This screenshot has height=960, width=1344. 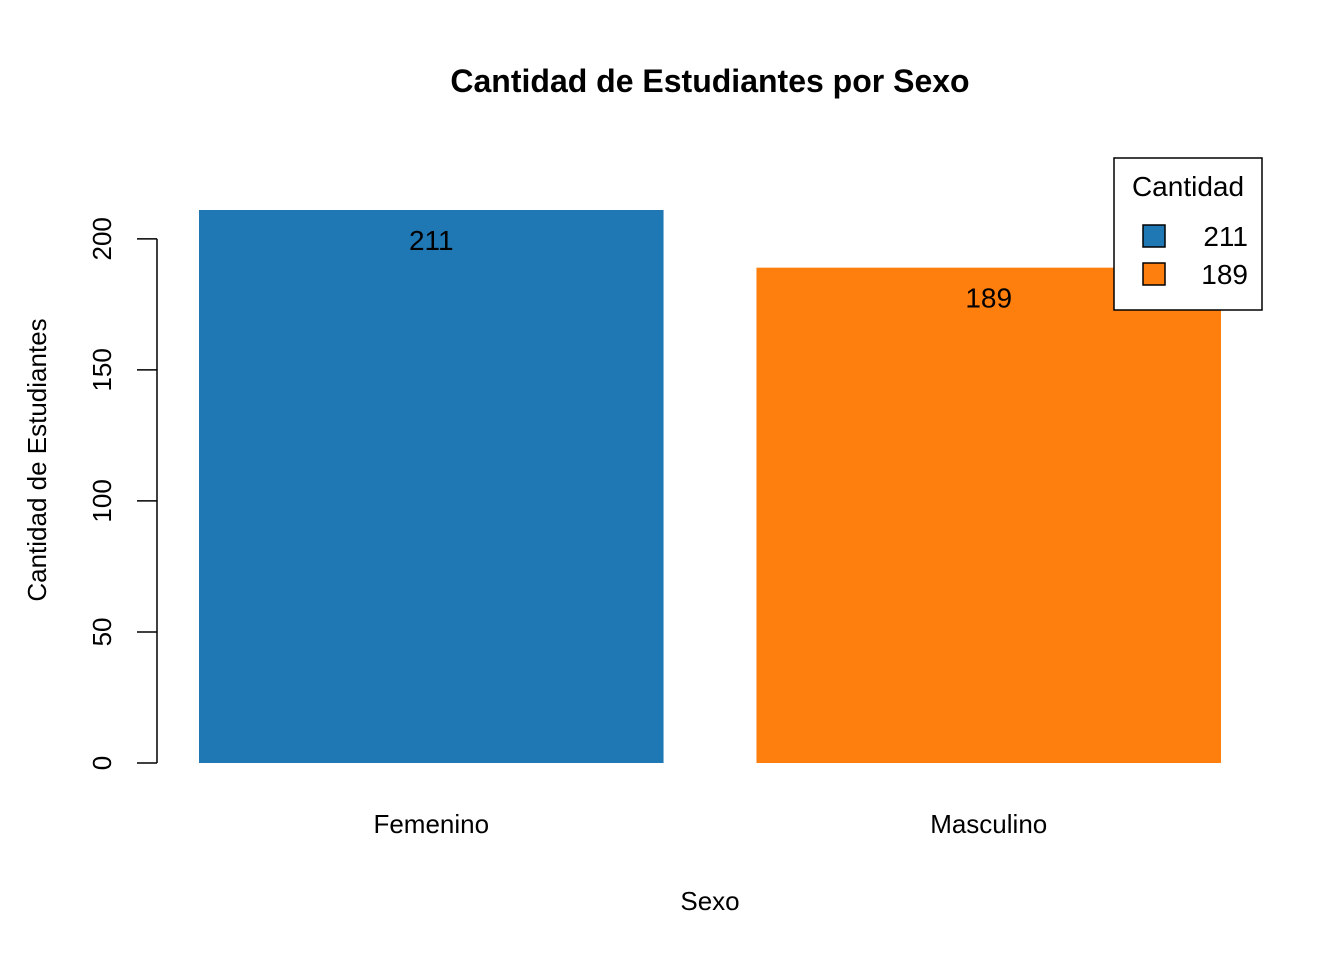 What do you see at coordinates (102, 369) in the screenshot?
I see `y-tick-label: 150` at bounding box center [102, 369].